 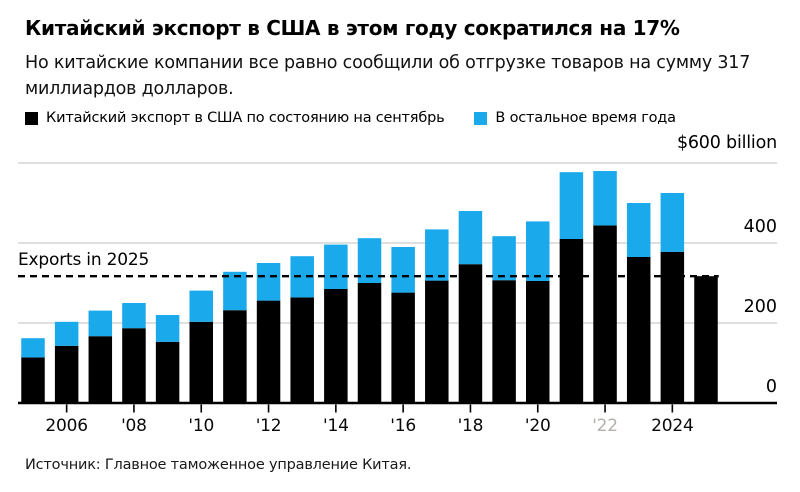 What do you see at coordinates (504, 341) in the screenshot?
I see `bar-2019-september` at bounding box center [504, 341].